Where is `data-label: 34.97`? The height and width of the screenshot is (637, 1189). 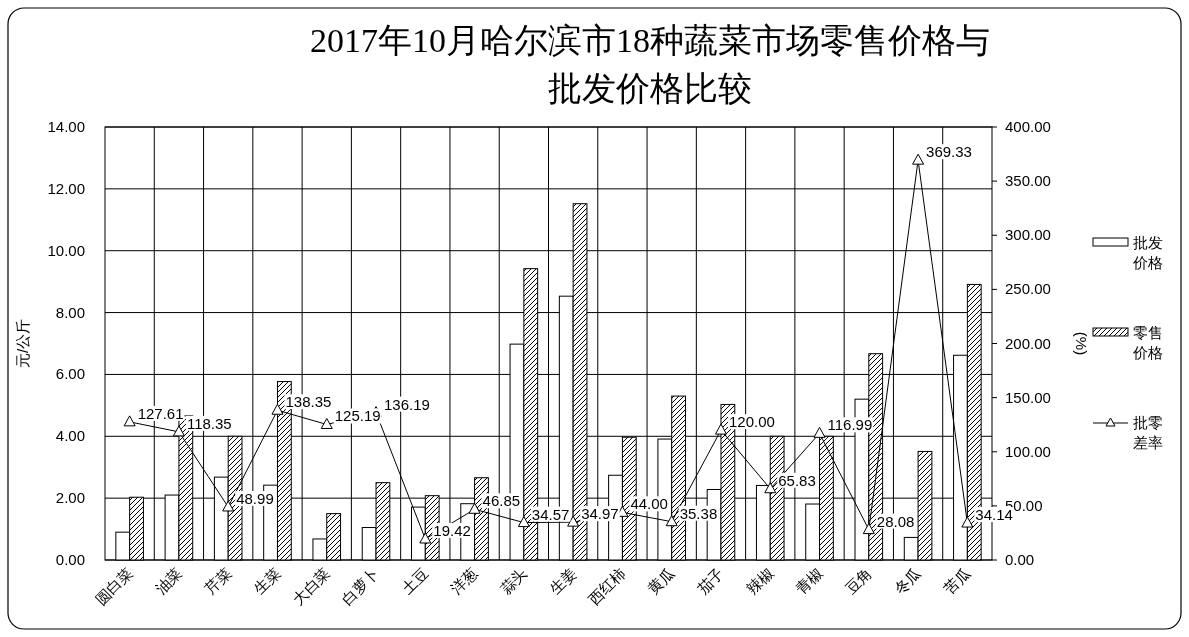 data-label: 34.97 is located at coordinates (600, 514).